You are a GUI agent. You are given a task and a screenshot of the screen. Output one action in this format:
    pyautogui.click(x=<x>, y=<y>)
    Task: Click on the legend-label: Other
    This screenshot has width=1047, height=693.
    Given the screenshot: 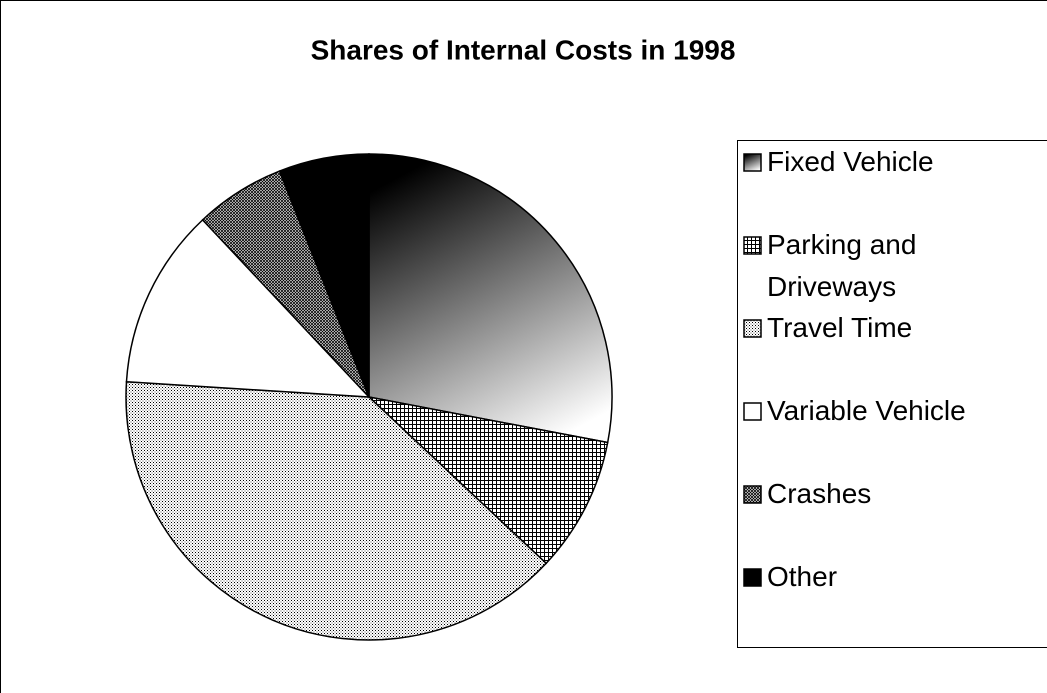 What is the action you would take?
    pyautogui.click(x=802, y=576)
    